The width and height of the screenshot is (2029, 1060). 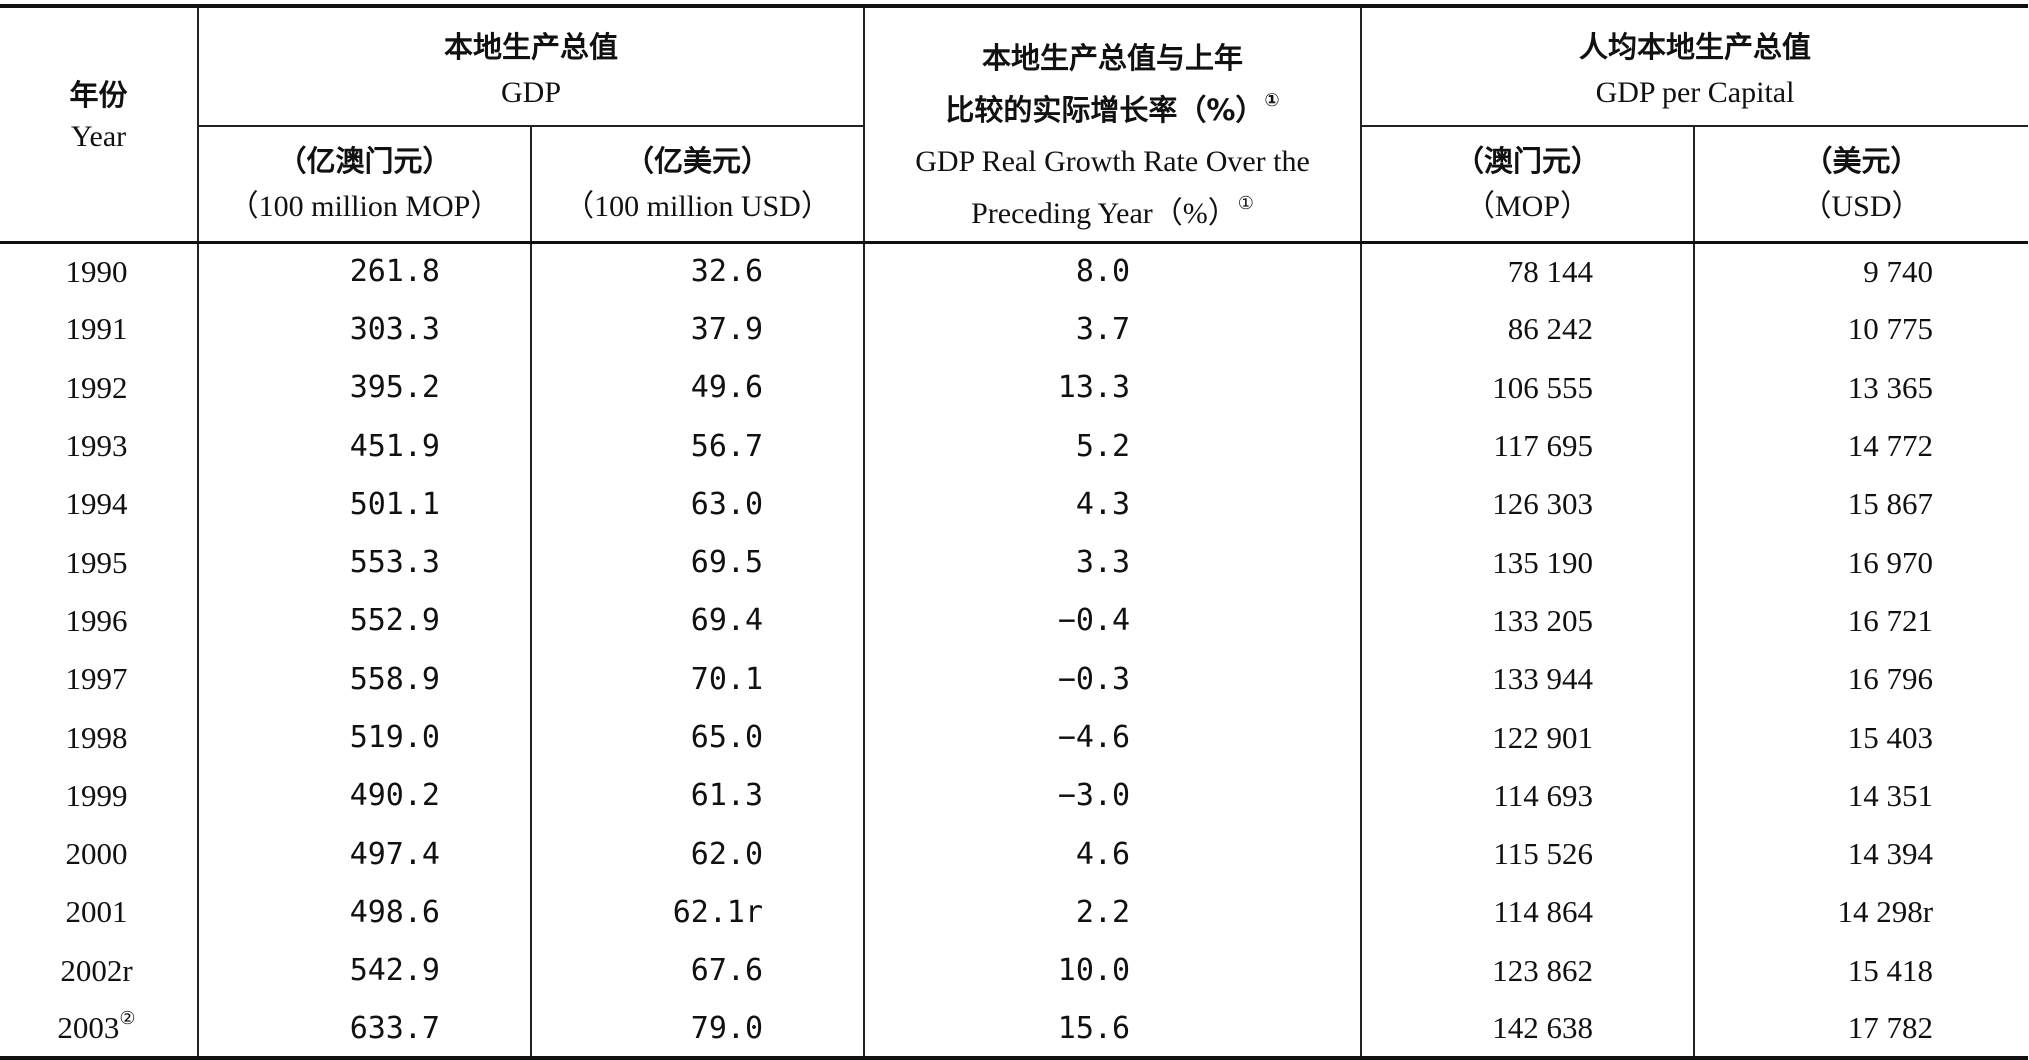 What do you see at coordinates (1550, 271) in the screenshot?
I see `pc-mop-cell-value: 78 144` at bounding box center [1550, 271].